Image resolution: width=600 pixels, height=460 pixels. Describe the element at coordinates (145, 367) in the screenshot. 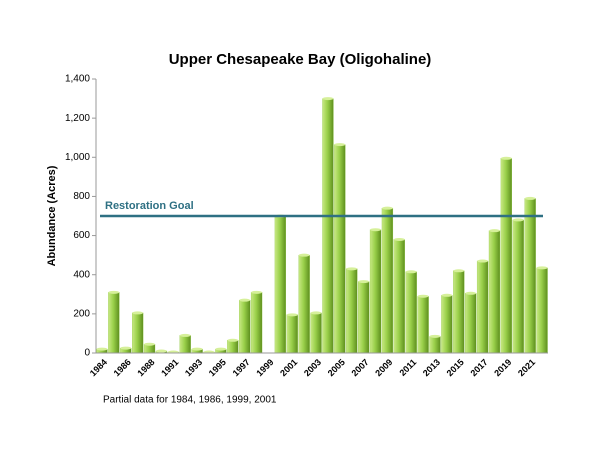

I see `x-tick-label: 1988` at that location.